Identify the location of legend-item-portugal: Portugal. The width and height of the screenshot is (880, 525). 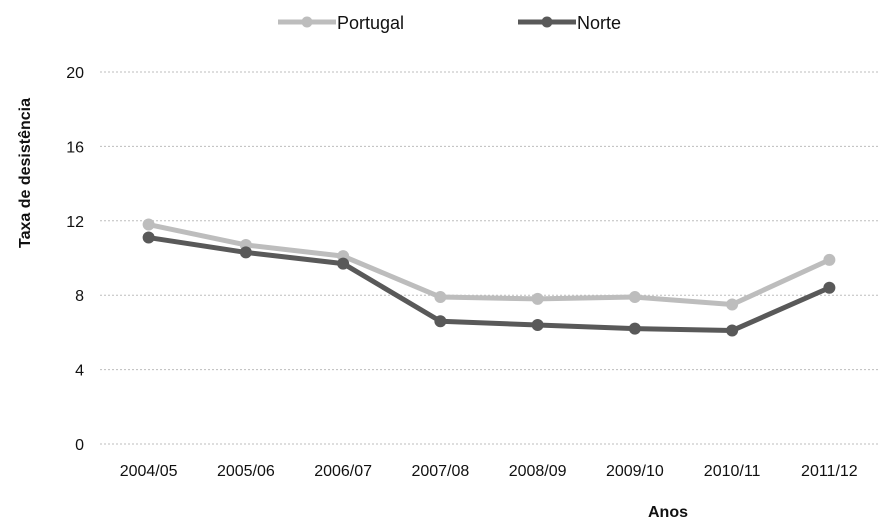
(341, 23).